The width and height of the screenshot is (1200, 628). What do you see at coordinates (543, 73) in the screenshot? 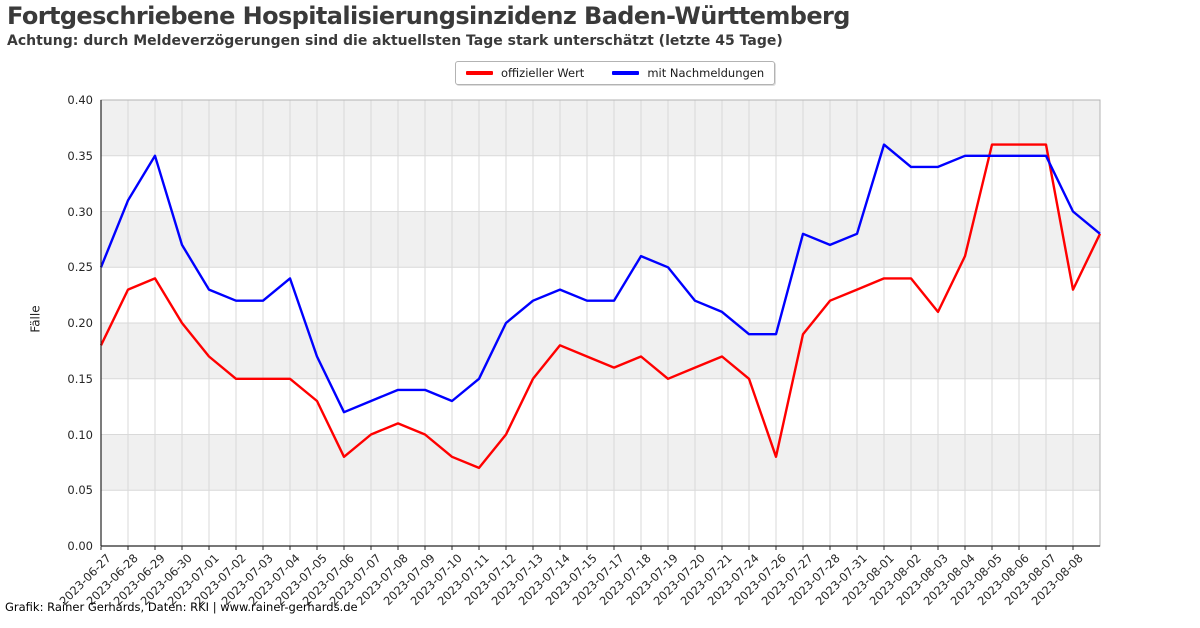
I see `legend-label-official: offizieller Wert` at bounding box center [543, 73].